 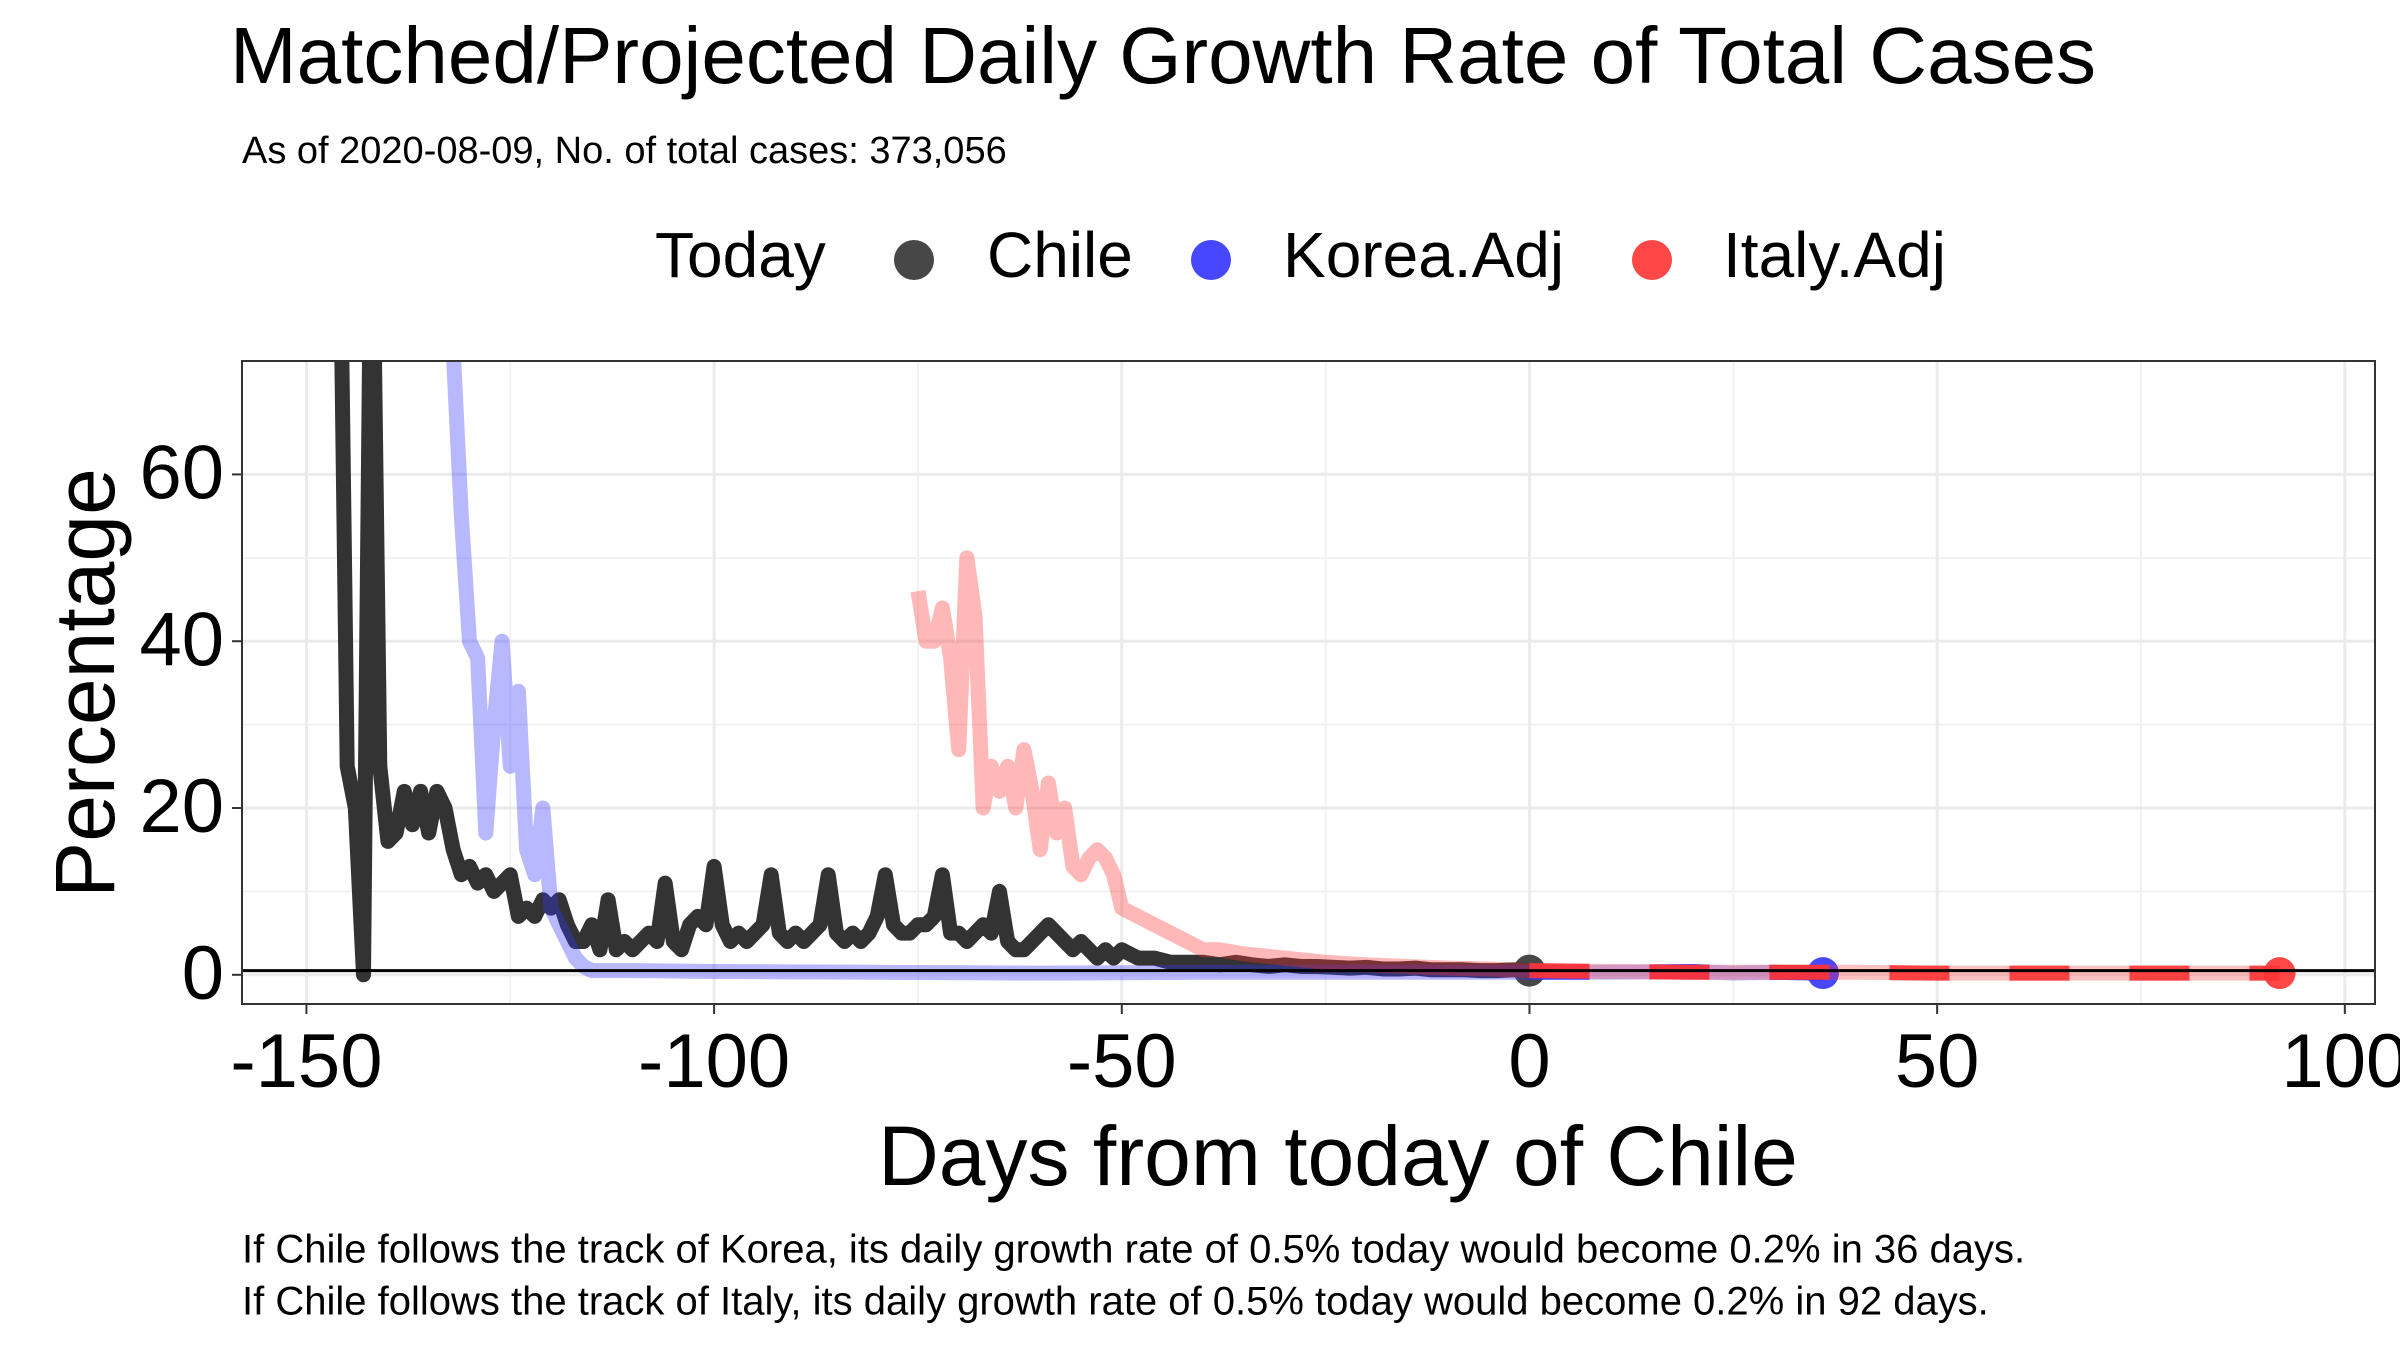 I want to click on legend-label: Chile, so click(x=1060, y=255).